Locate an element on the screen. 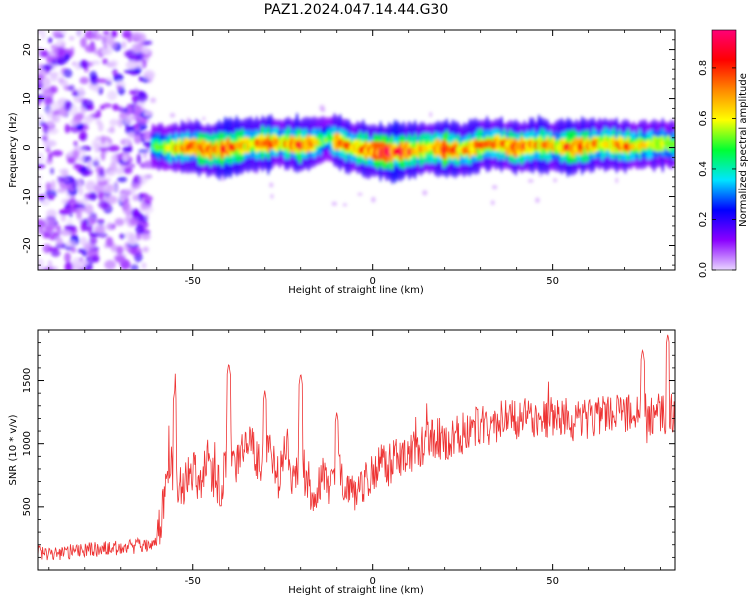  y-tick-label: -20 is located at coordinates (27, 245).